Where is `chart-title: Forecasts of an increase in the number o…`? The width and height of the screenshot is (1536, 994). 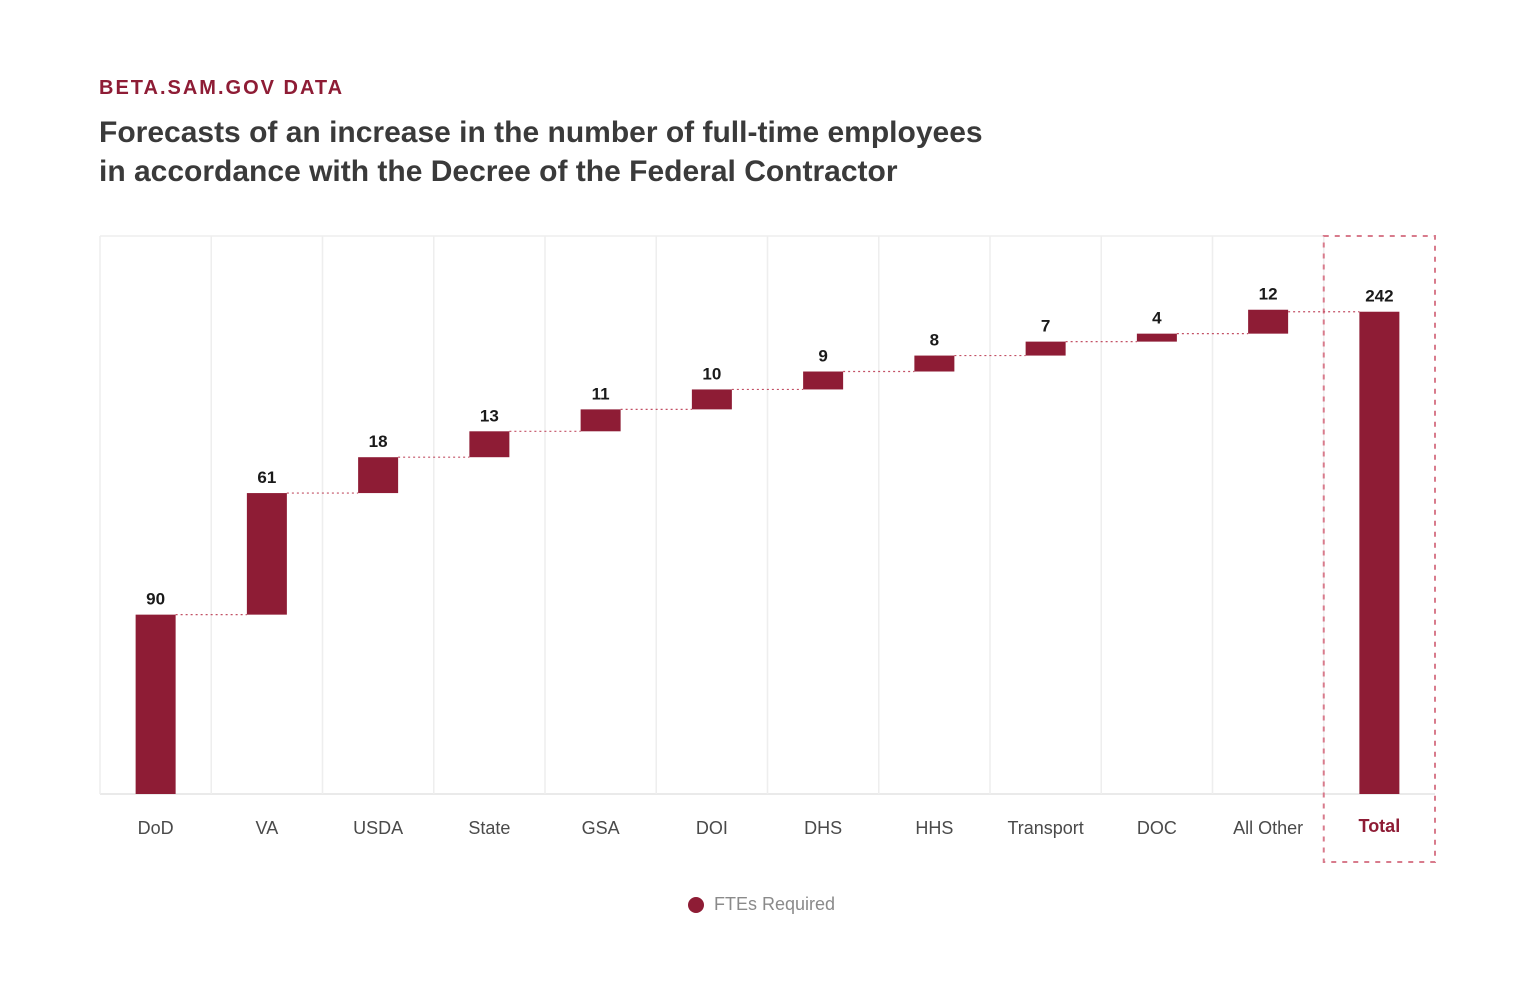
chart-title: Forecasts of an increase in the number o… is located at coordinates (639, 152).